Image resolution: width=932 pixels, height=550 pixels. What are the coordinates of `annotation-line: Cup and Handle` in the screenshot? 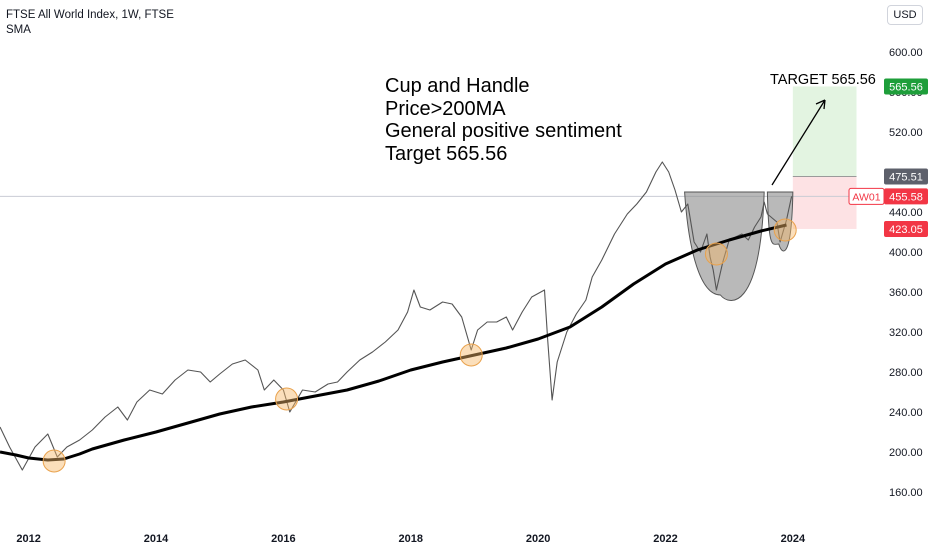 It's located at (457, 86).